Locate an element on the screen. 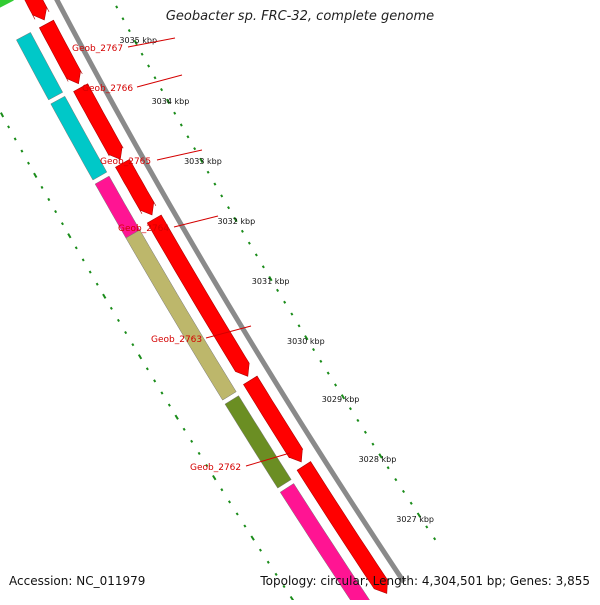 The width and height of the screenshot is (600, 605). gene-label: Geob_2766 is located at coordinates (107, 89).